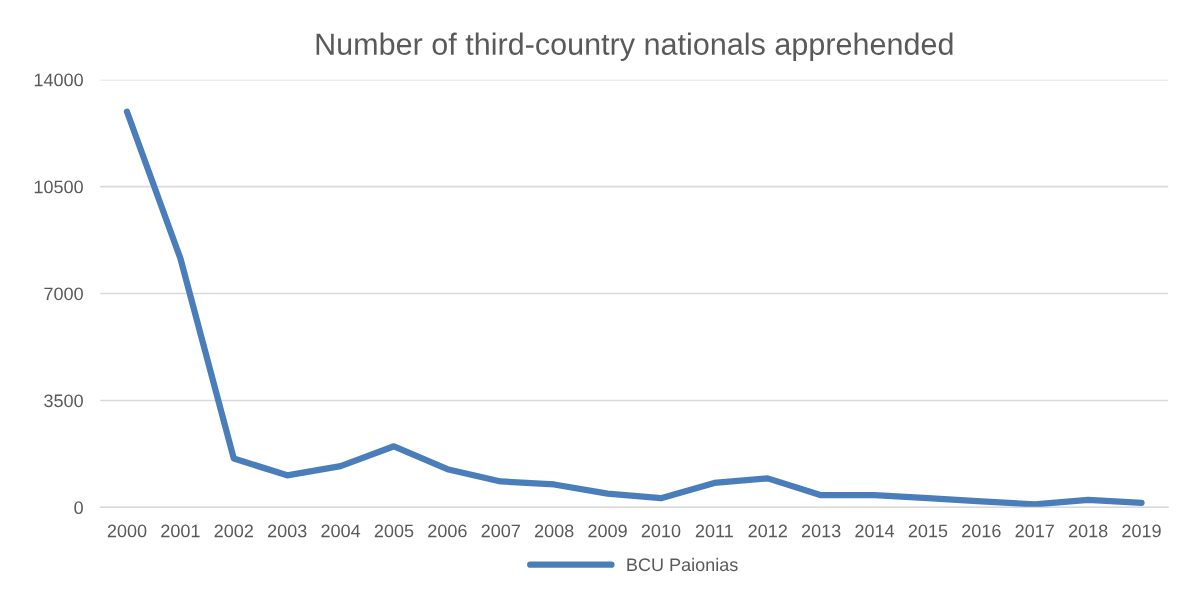  What do you see at coordinates (928, 531) in the screenshot?
I see `x-tick-label: 2015` at bounding box center [928, 531].